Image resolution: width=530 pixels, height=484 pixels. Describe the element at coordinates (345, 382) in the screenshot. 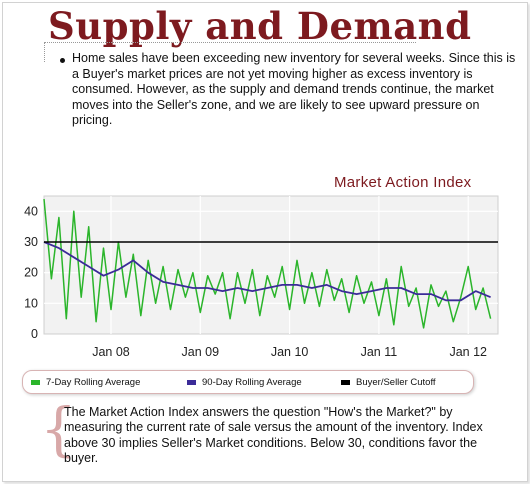

I see `legend-swatch-cutoff` at that location.